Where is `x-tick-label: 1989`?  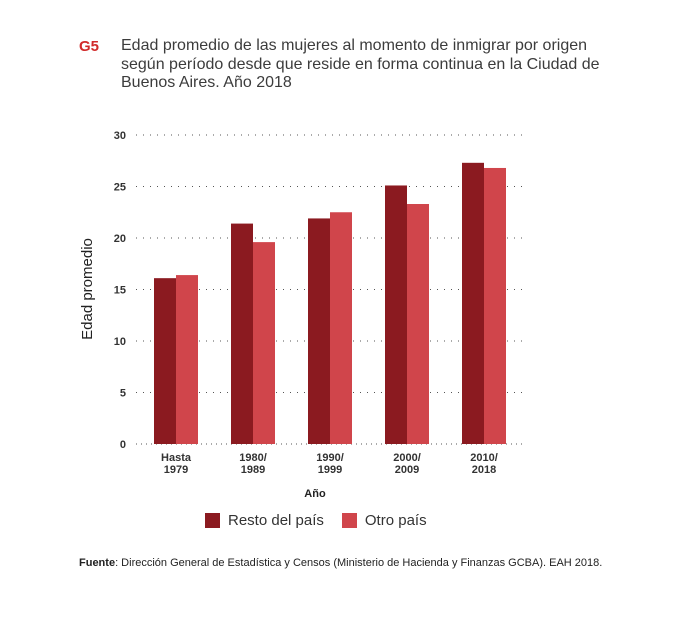
x-tick-label: 1989 is located at coordinates (253, 470).